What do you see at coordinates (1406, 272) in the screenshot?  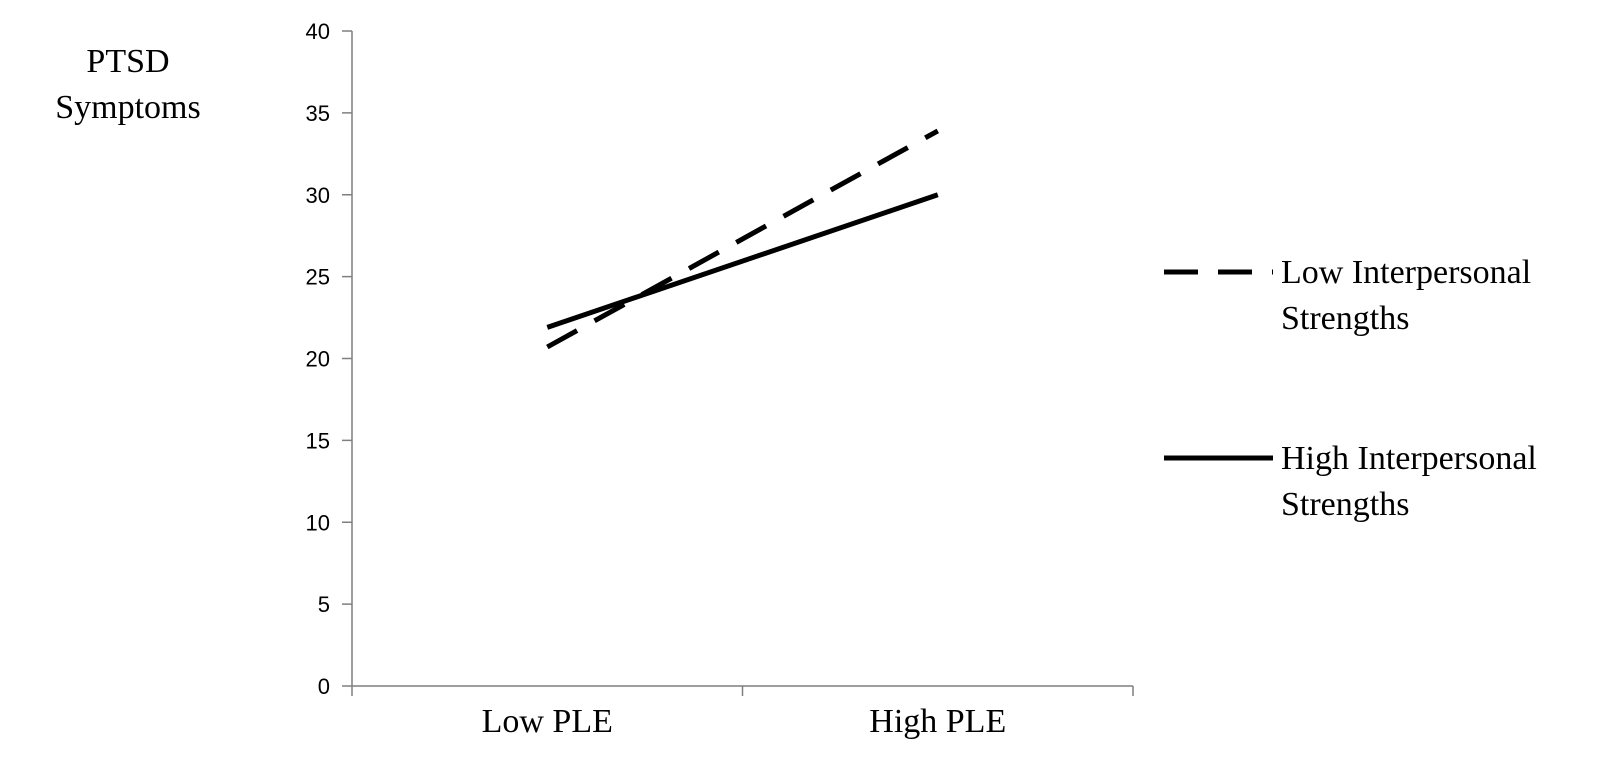 I see `legend-label: Low Interpersonal` at bounding box center [1406, 272].